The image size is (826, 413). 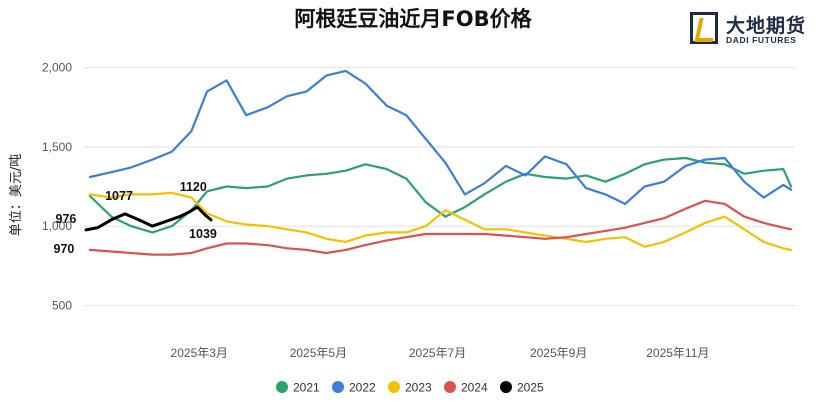 What do you see at coordinates (119, 196) in the screenshot?
I see `annotation-1077: 1077` at bounding box center [119, 196].